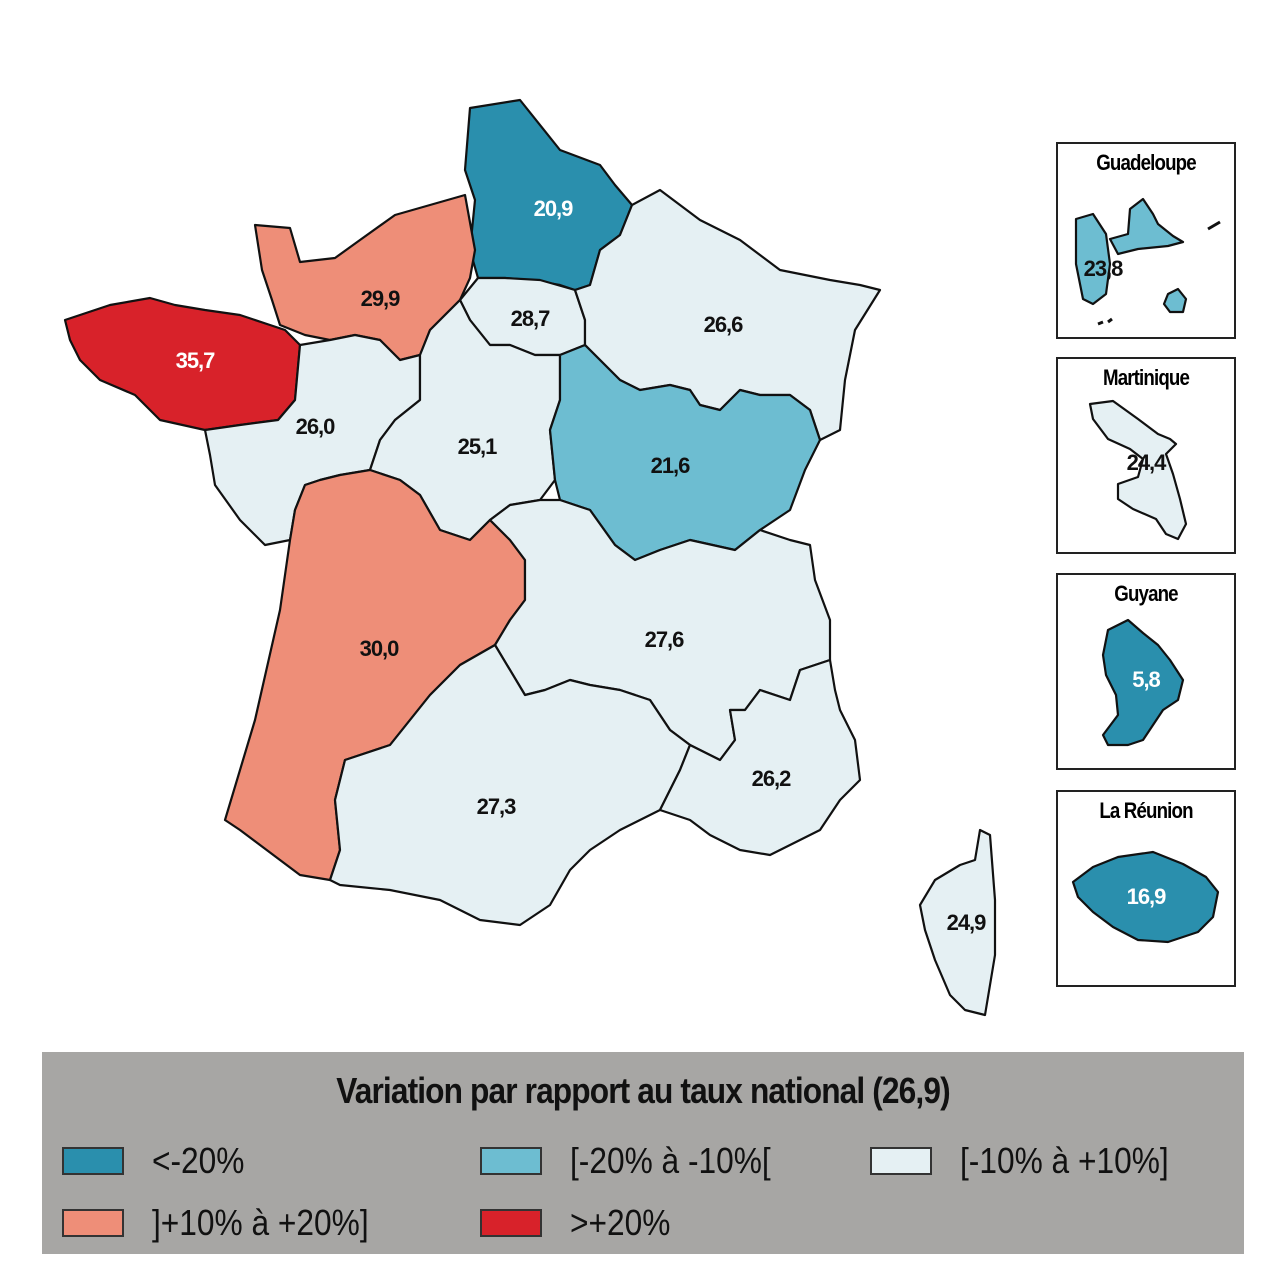 The height and width of the screenshot is (1280, 1280). Describe the element at coordinates (478, 446) in the screenshot. I see `value-centre-val-de-loire: 25,1` at that location.